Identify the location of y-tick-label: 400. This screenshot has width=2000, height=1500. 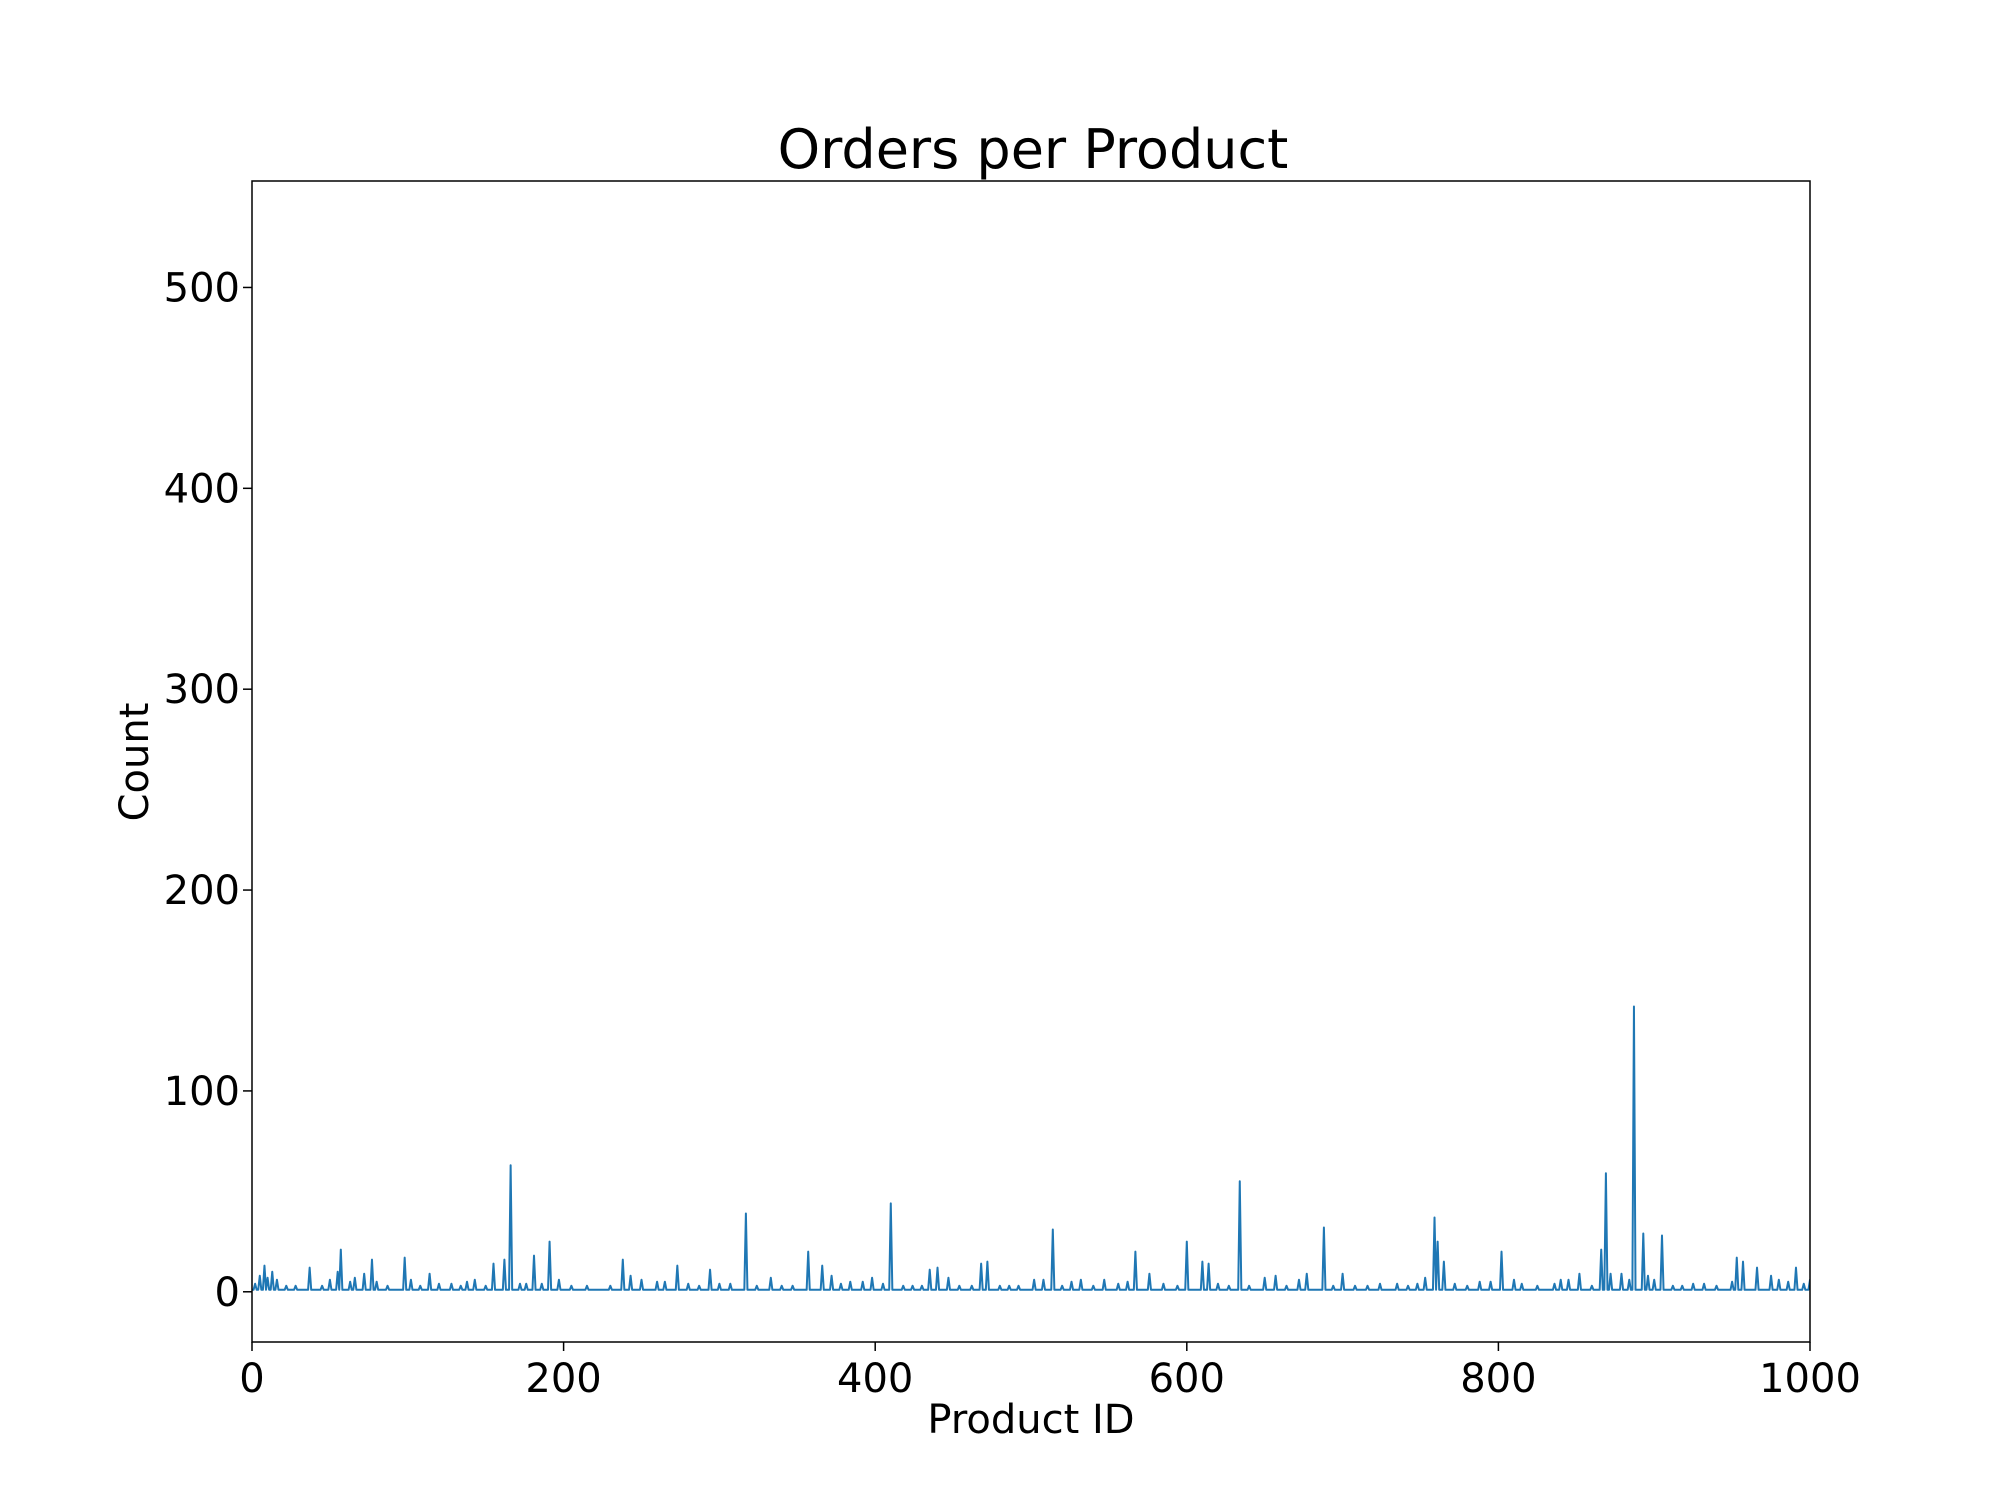
(202, 489).